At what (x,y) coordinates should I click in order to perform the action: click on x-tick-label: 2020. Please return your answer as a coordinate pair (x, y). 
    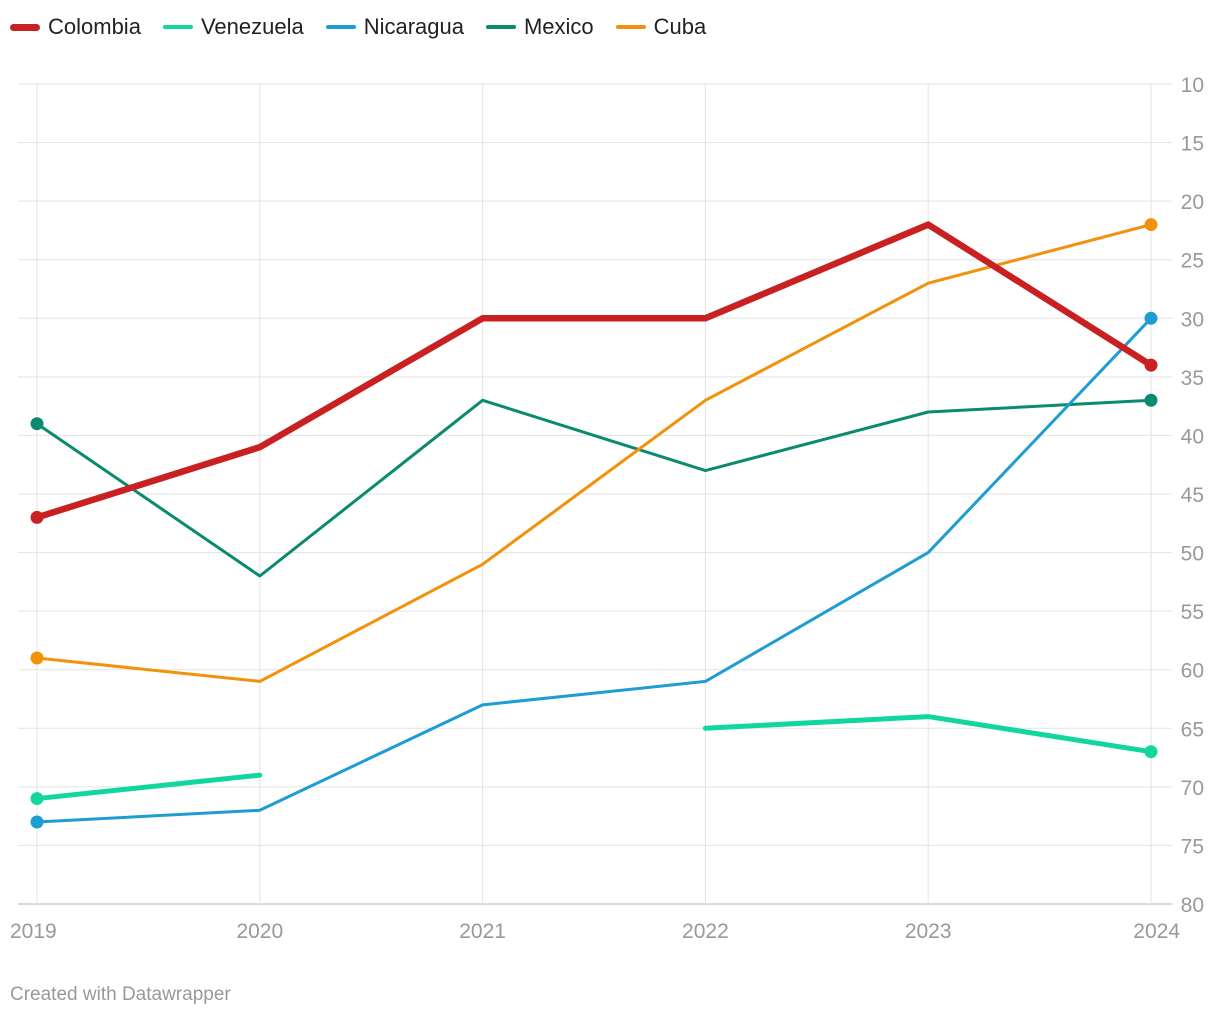
    Looking at the image, I should click on (259, 931).